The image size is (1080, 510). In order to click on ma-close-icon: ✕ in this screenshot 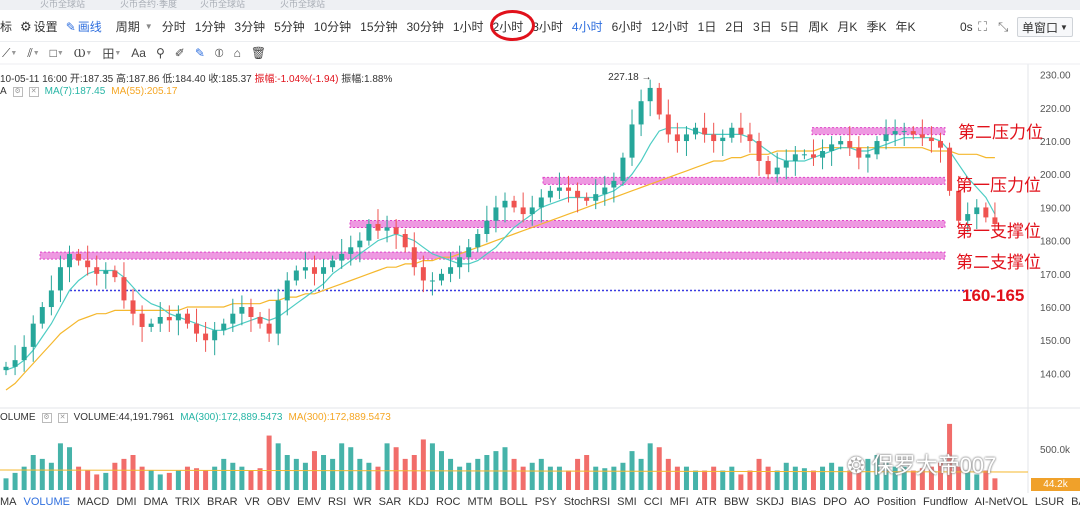, I will do `click(33, 91)`.